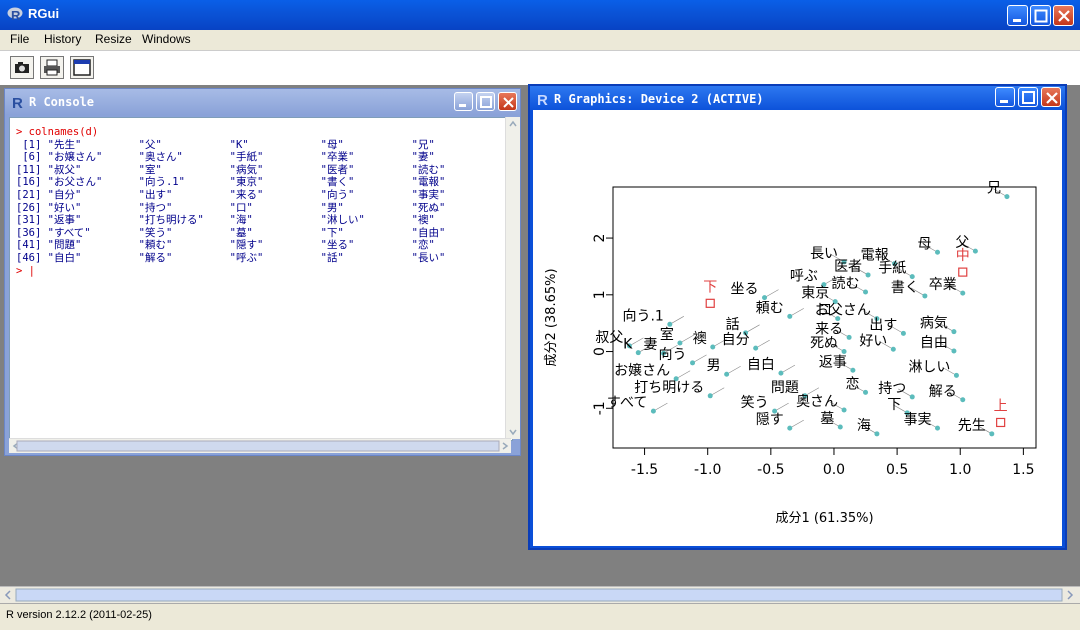 The height and width of the screenshot is (630, 1080). Describe the element at coordinates (462, 105) in the screenshot. I see `minimize-icon` at that location.